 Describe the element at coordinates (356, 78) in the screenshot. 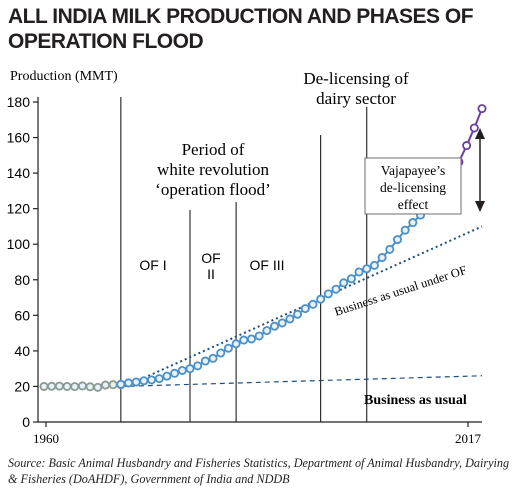

I see `delicensing-line1: De-licensing of` at that location.